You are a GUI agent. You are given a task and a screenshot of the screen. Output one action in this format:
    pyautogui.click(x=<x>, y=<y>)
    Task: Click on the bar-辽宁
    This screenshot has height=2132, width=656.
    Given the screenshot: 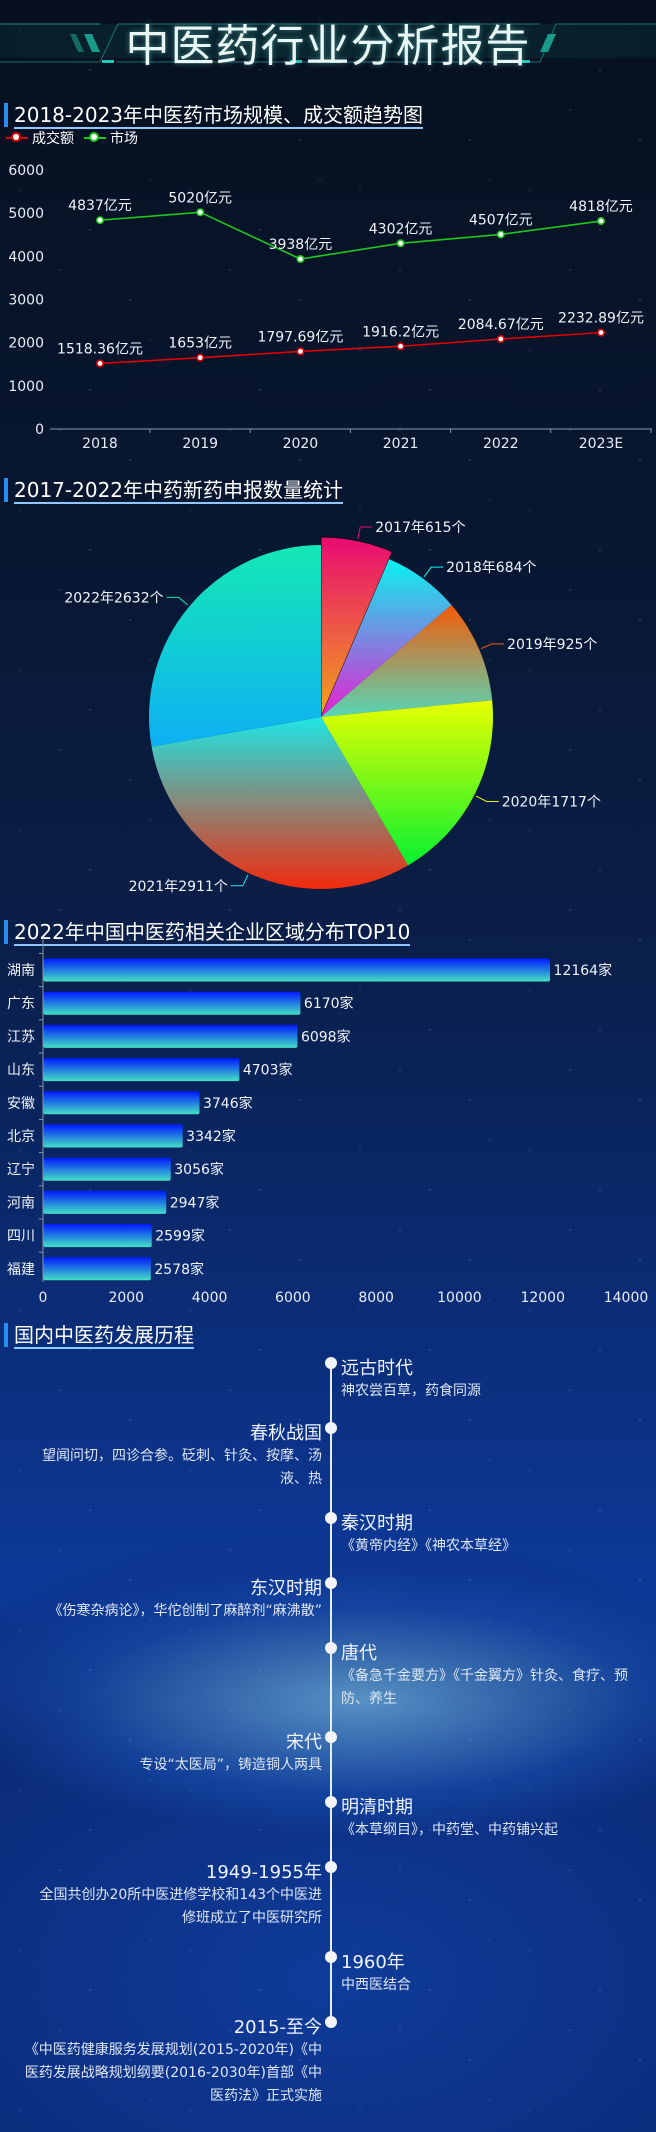 What is the action you would take?
    pyautogui.click(x=107, y=1169)
    